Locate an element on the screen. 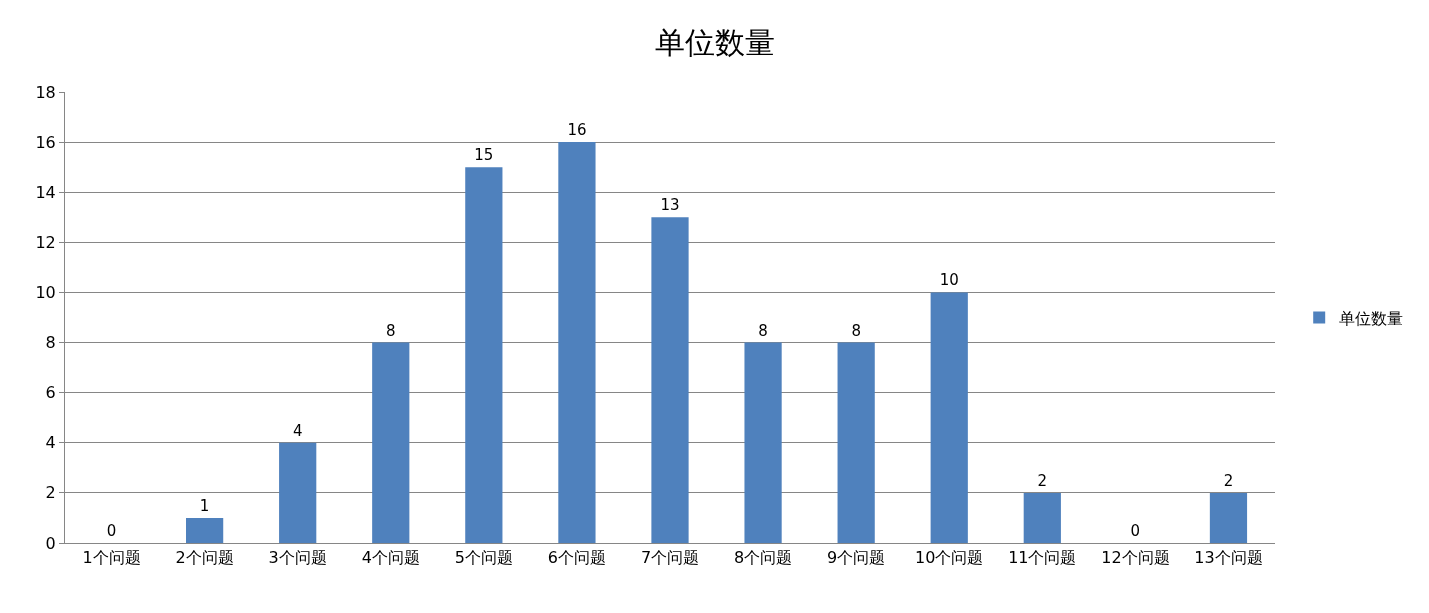  data-label: 4 is located at coordinates (297, 430).